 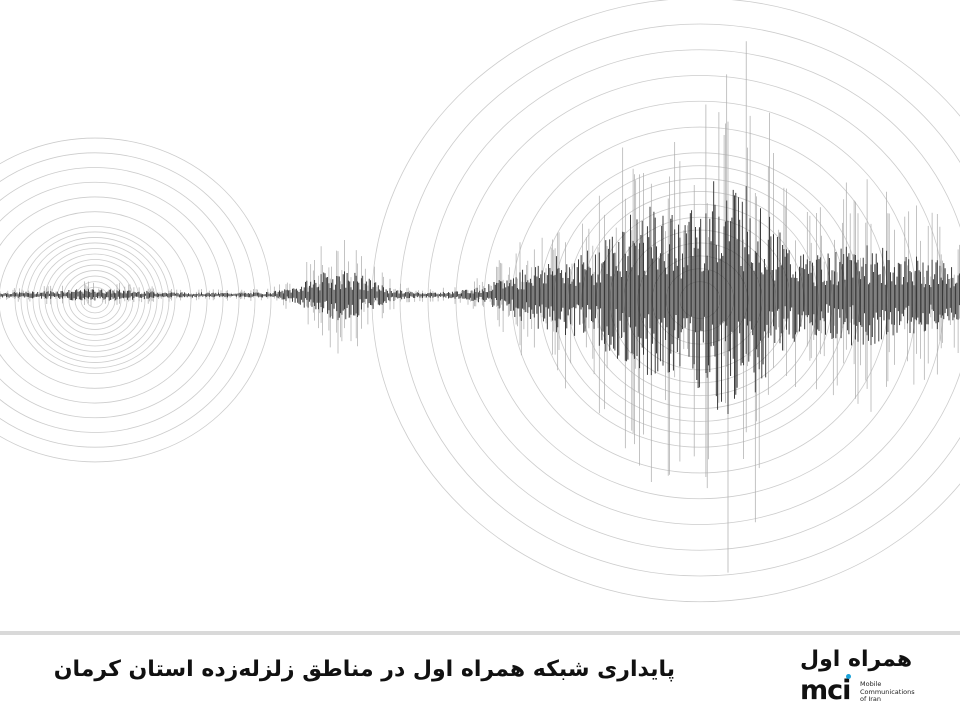 I want to click on separator-line, so click(x=480, y=633).